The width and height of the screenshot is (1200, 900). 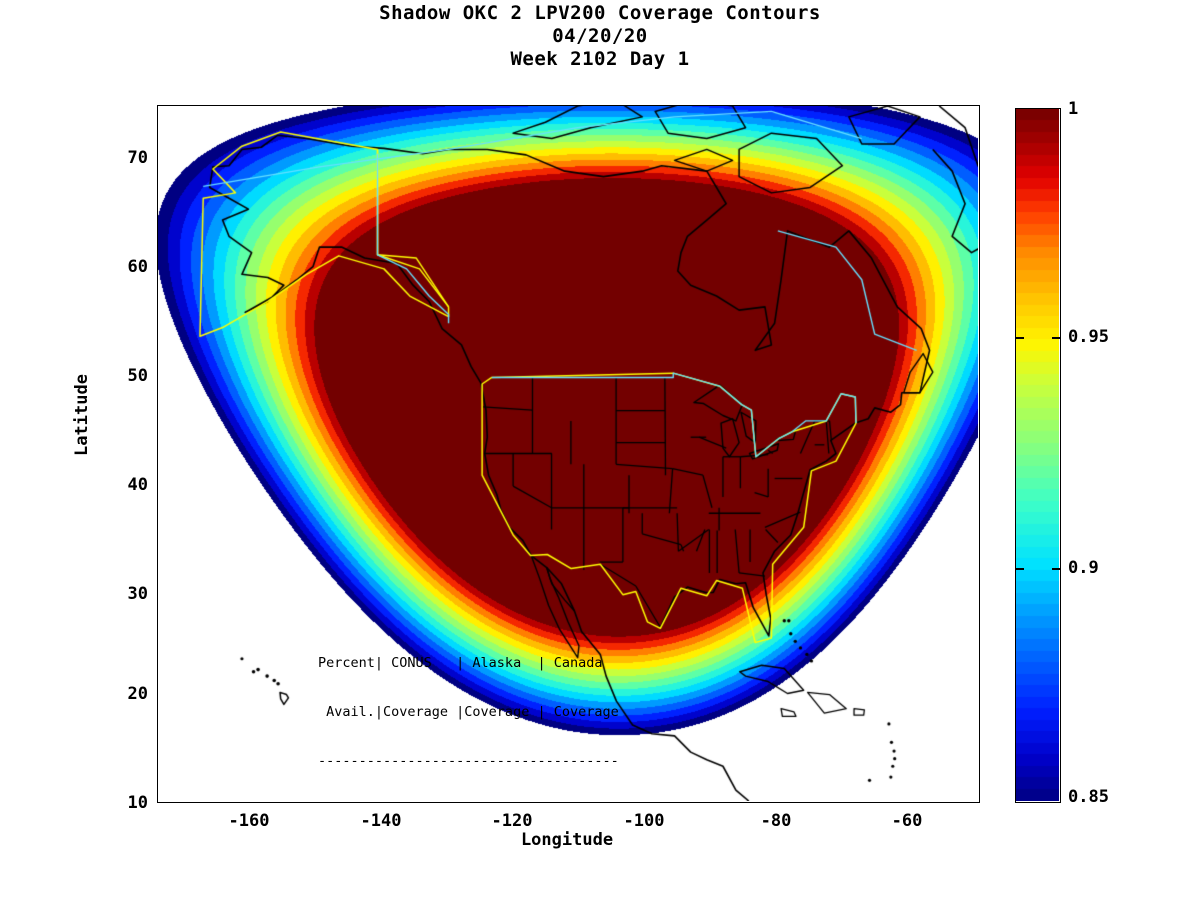 What do you see at coordinates (512, 821) in the screenshot?
I see `x-tick-label: -120` at bounding box center [512, 821].